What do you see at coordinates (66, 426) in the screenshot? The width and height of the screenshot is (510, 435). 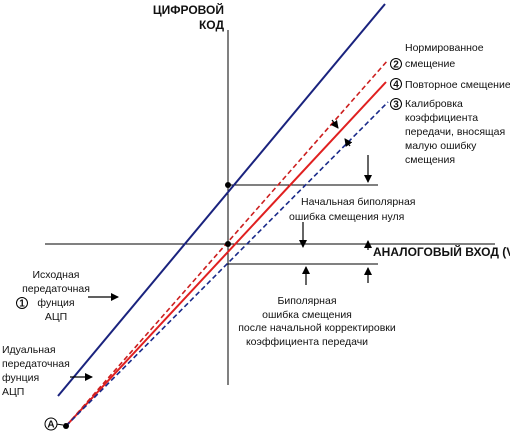 I see `point-a` at bounding box center [66, 426].